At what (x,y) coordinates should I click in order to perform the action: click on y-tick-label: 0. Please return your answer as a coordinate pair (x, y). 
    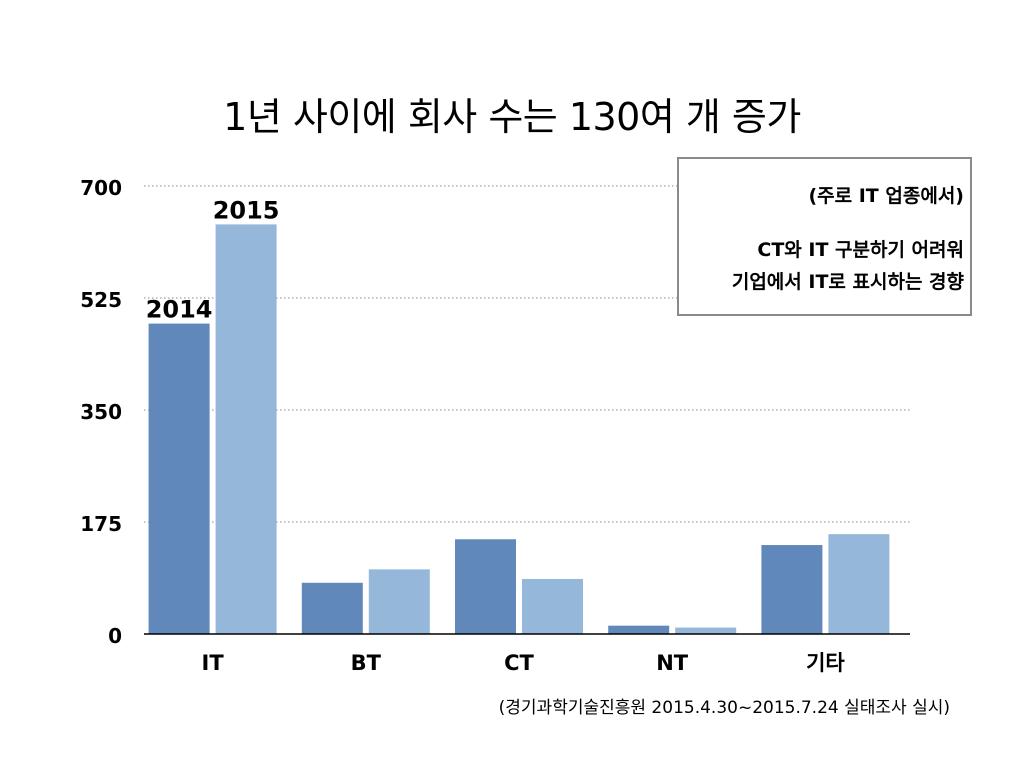
    Looking at the image, I should click on (115, 636).